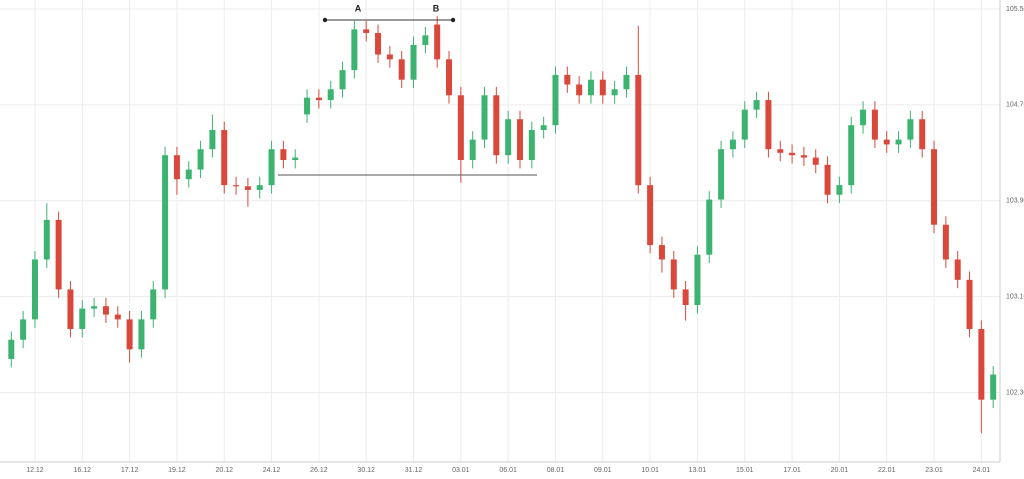 The image size is (1024, 479). Describe the element at coordinates (436, 8) in the screenshot. I see `annotation-label: B` at that location.